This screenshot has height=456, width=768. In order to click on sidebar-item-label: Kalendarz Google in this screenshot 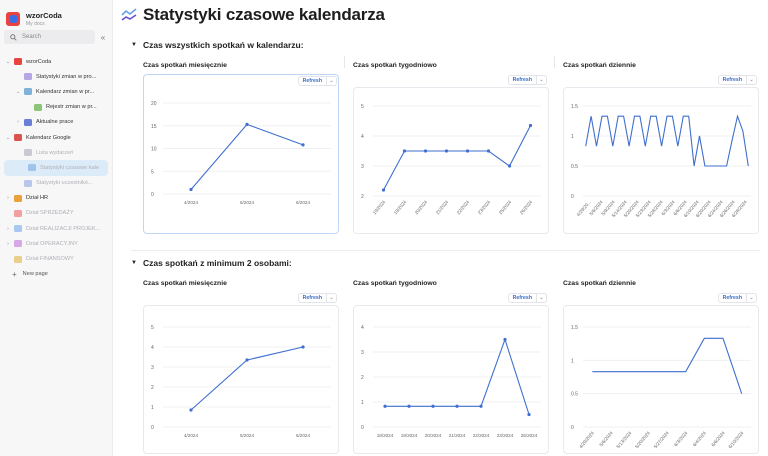, I will do `click(48, 137)`.